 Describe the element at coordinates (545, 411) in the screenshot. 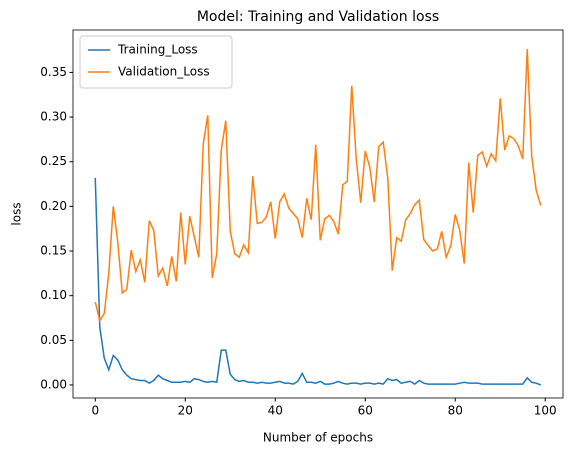

I see `x-tick-label: 100` at that location.